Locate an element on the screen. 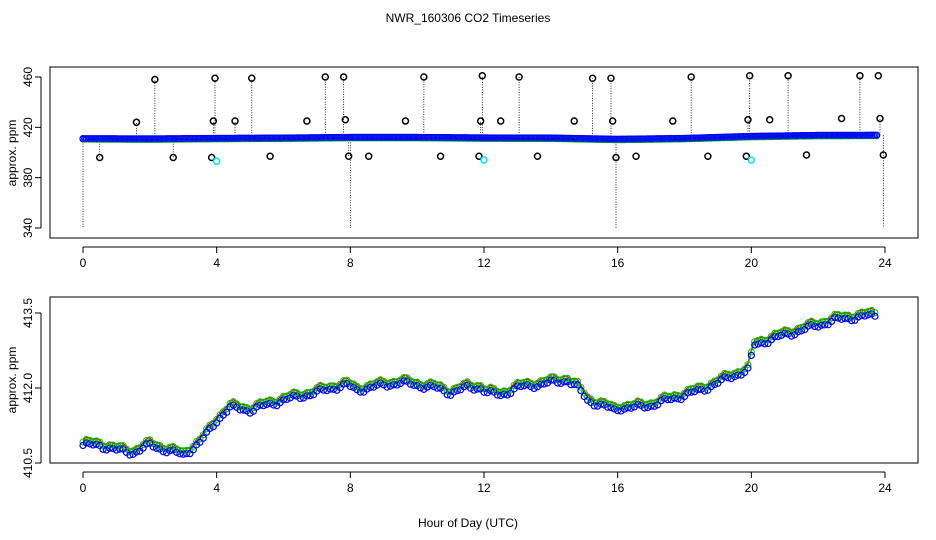 The height and width of the screenshot is (540, 936). top-x-axis: 0 4 8 12 16 20 24 is located at coordinates (486, 258).